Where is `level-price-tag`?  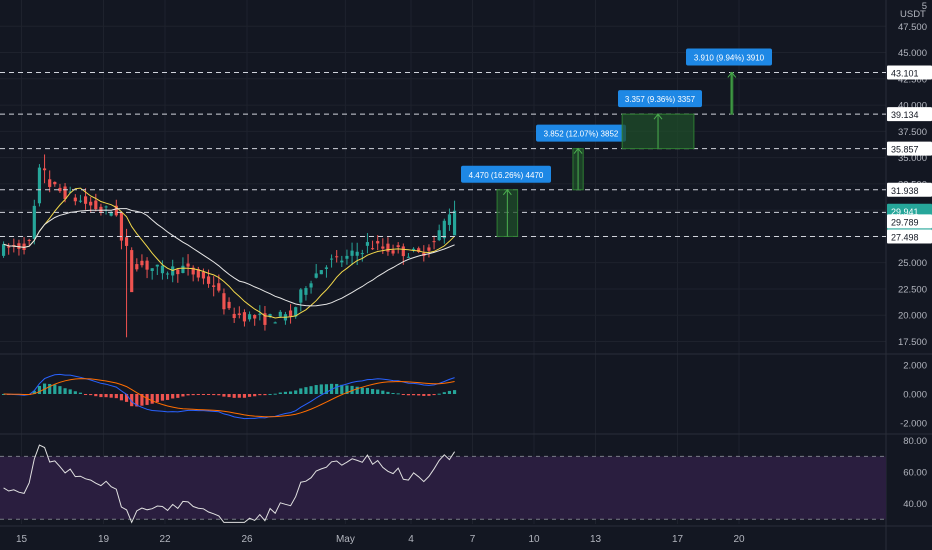
level-price-tag is located at coordinates (909, 72).